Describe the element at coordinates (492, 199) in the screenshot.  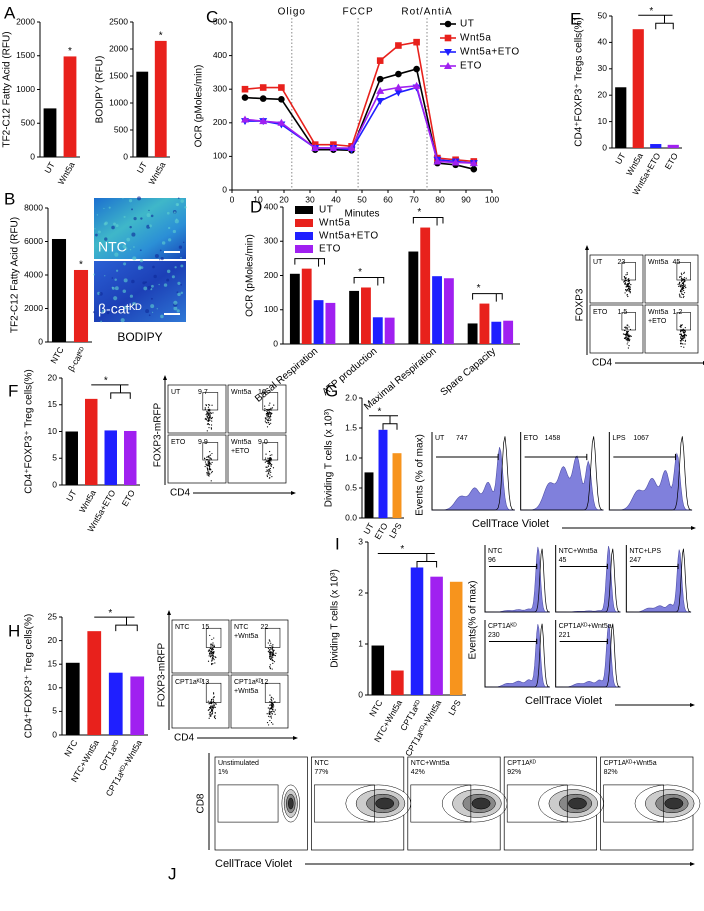
I see `x-tick-label: 100` at that location.